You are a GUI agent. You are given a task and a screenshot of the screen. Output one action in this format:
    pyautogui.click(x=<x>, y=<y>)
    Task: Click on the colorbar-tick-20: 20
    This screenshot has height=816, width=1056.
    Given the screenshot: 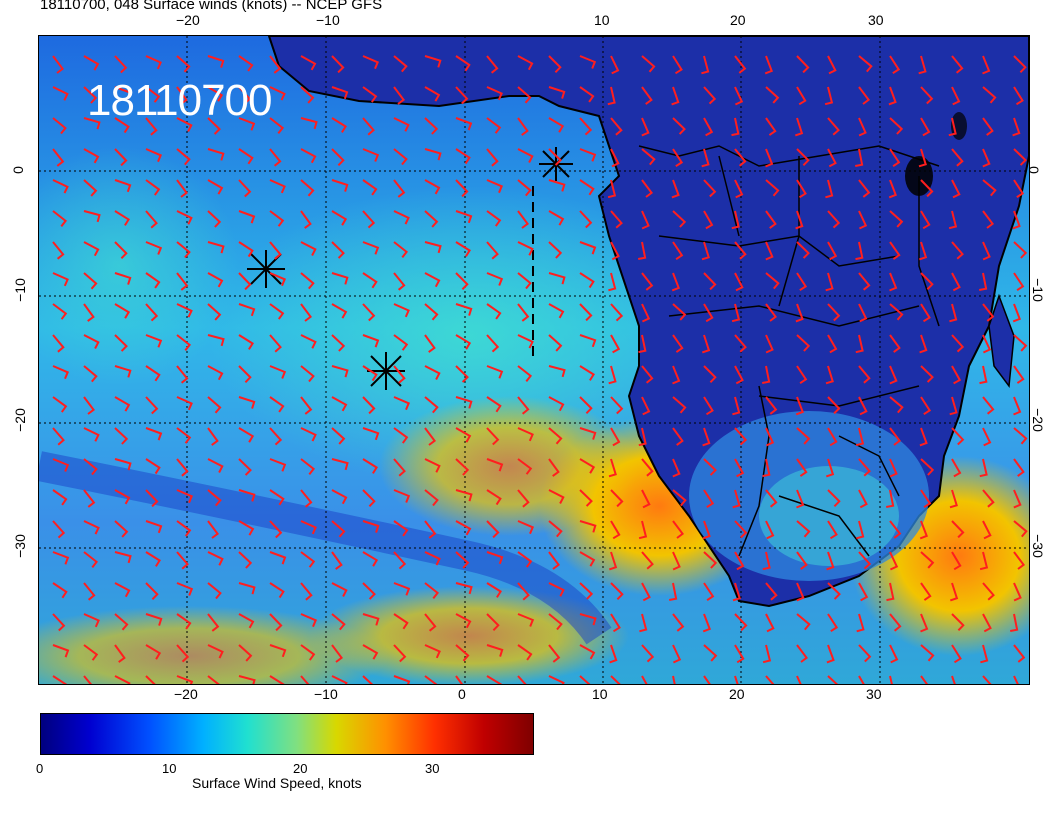 What is the action you would take?
    pyautogui.click(x=300, y=768)
    